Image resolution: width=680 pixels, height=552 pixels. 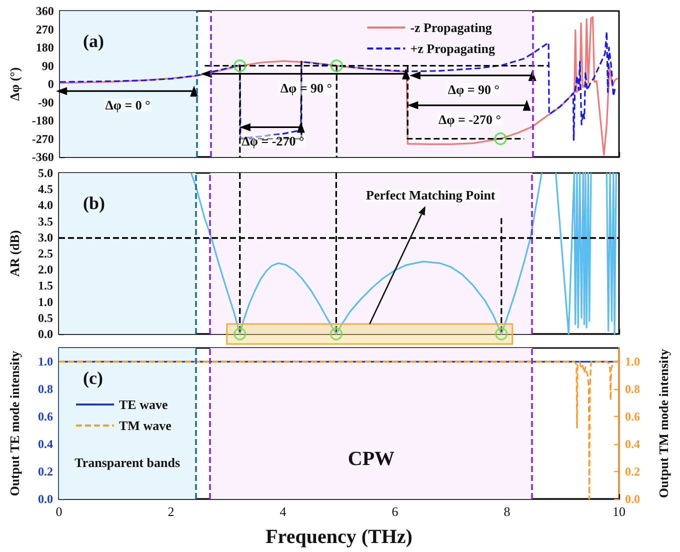 What do you see at coordinates (145, 425) in the screenshot?
I see `legend-label: TM wave` at bounding box center [145, 425].